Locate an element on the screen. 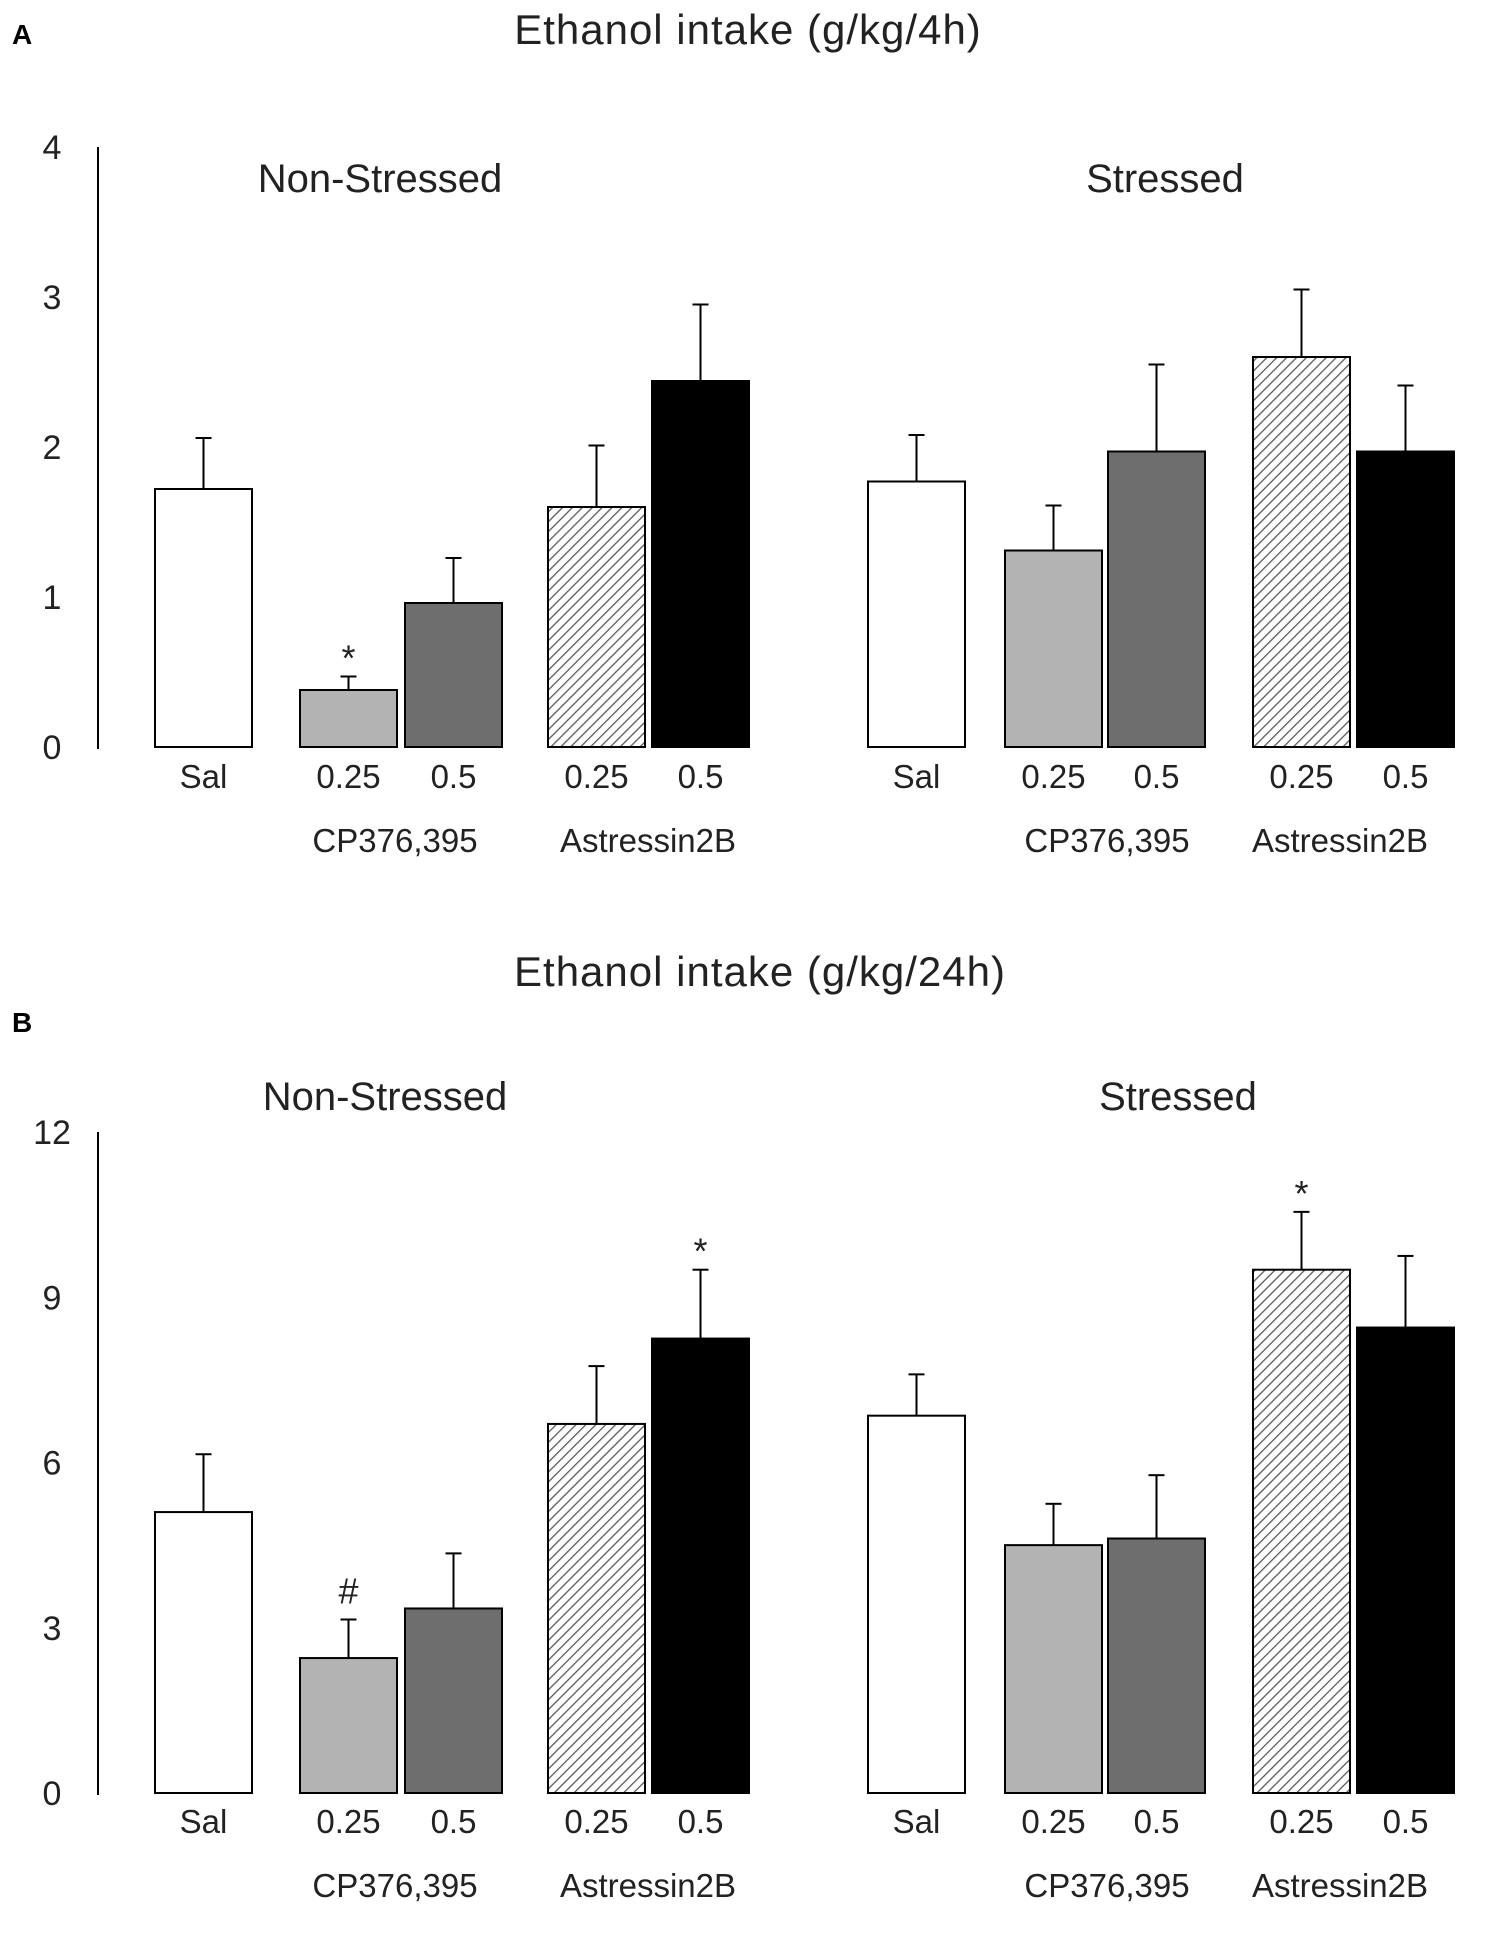 The height and width of the screenshot is (1950, 1498). y-tick-label: 6 is located at coordinates (52, 1464).